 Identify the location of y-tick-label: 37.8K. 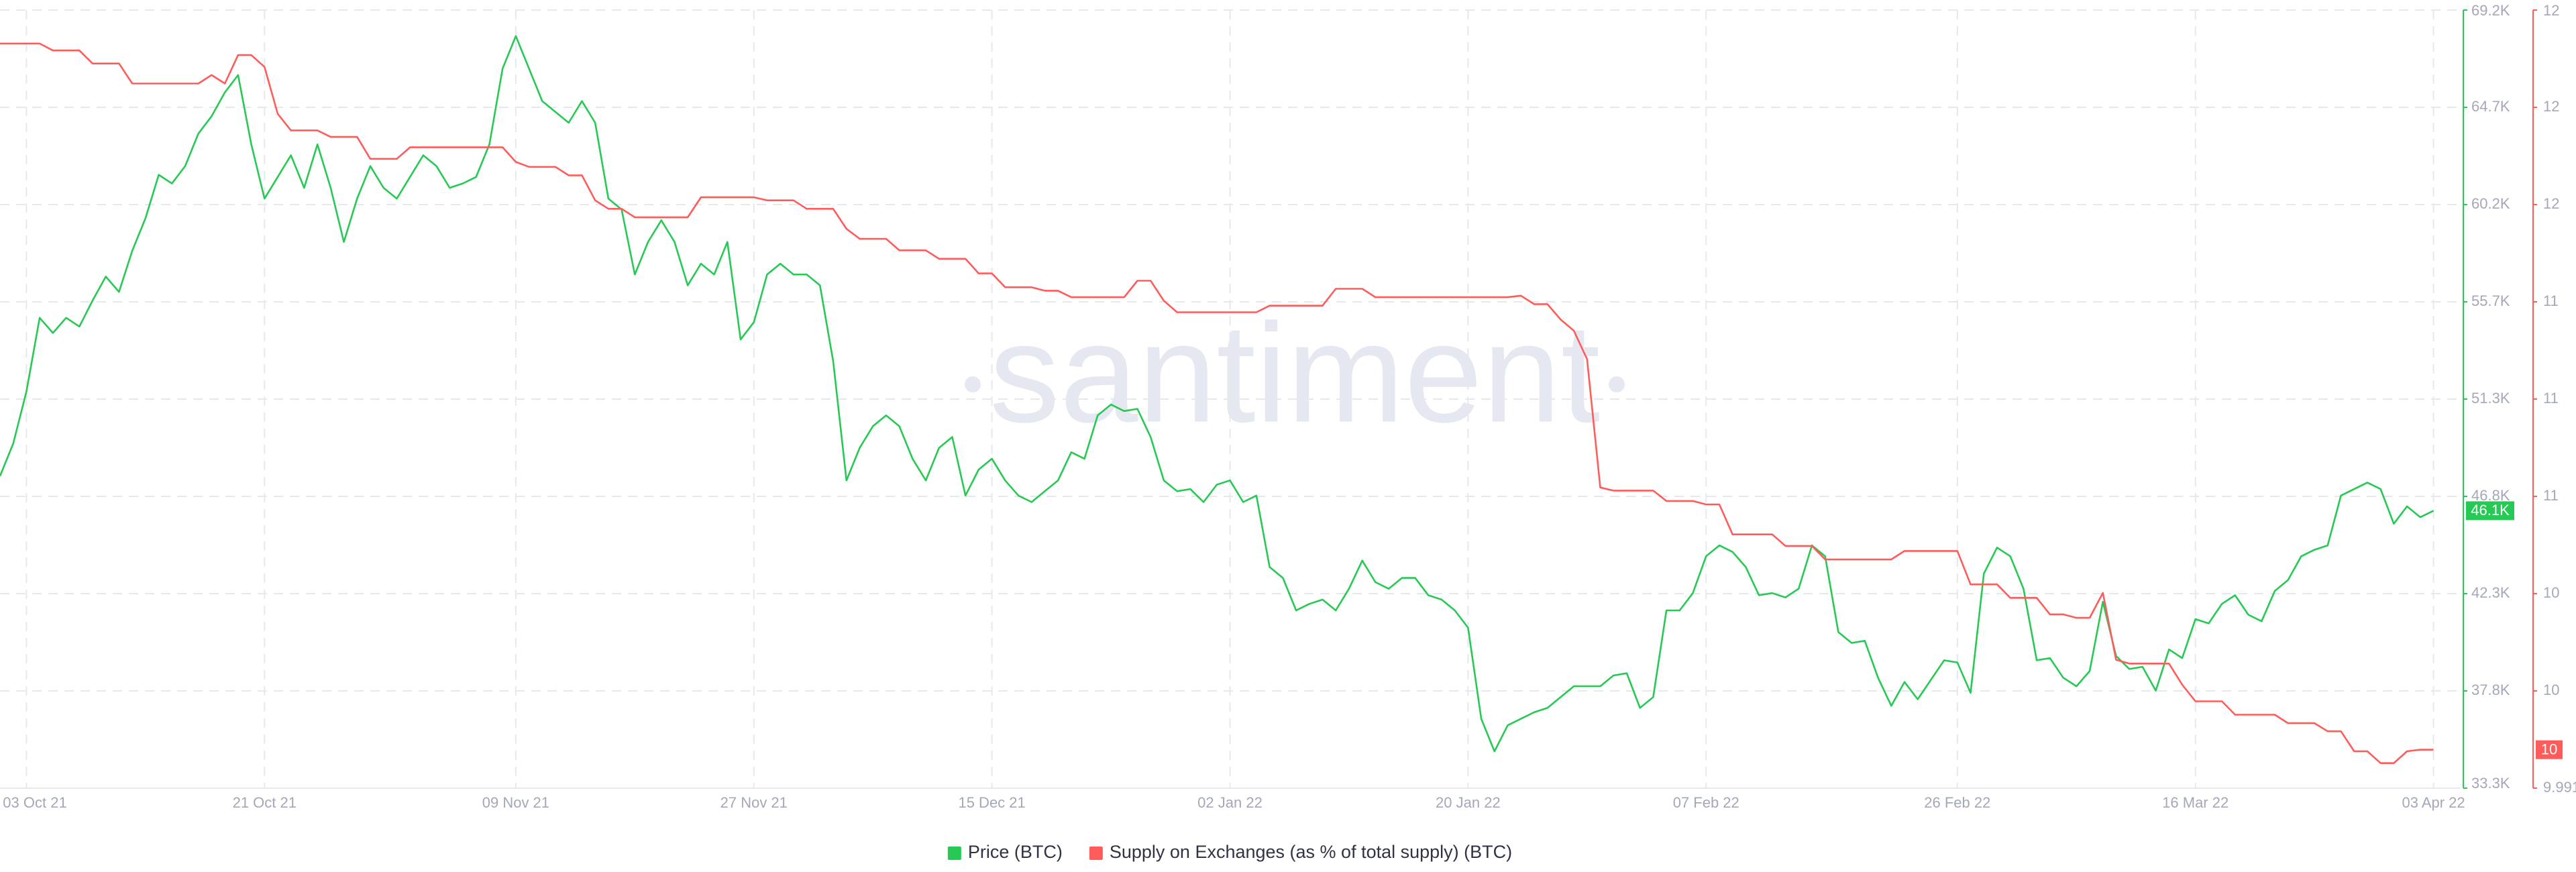
(2490, 690).